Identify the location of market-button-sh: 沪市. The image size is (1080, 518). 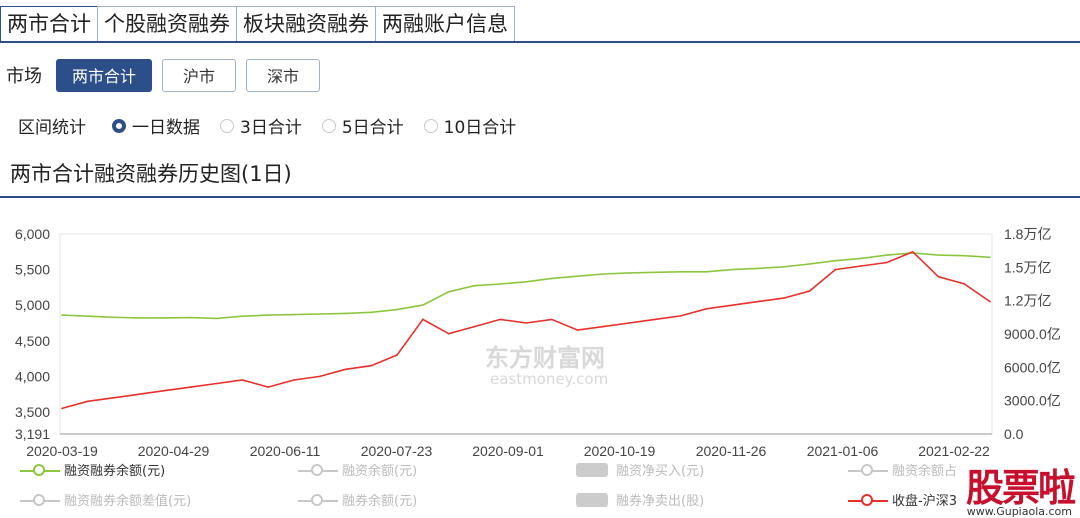
(199, 75).